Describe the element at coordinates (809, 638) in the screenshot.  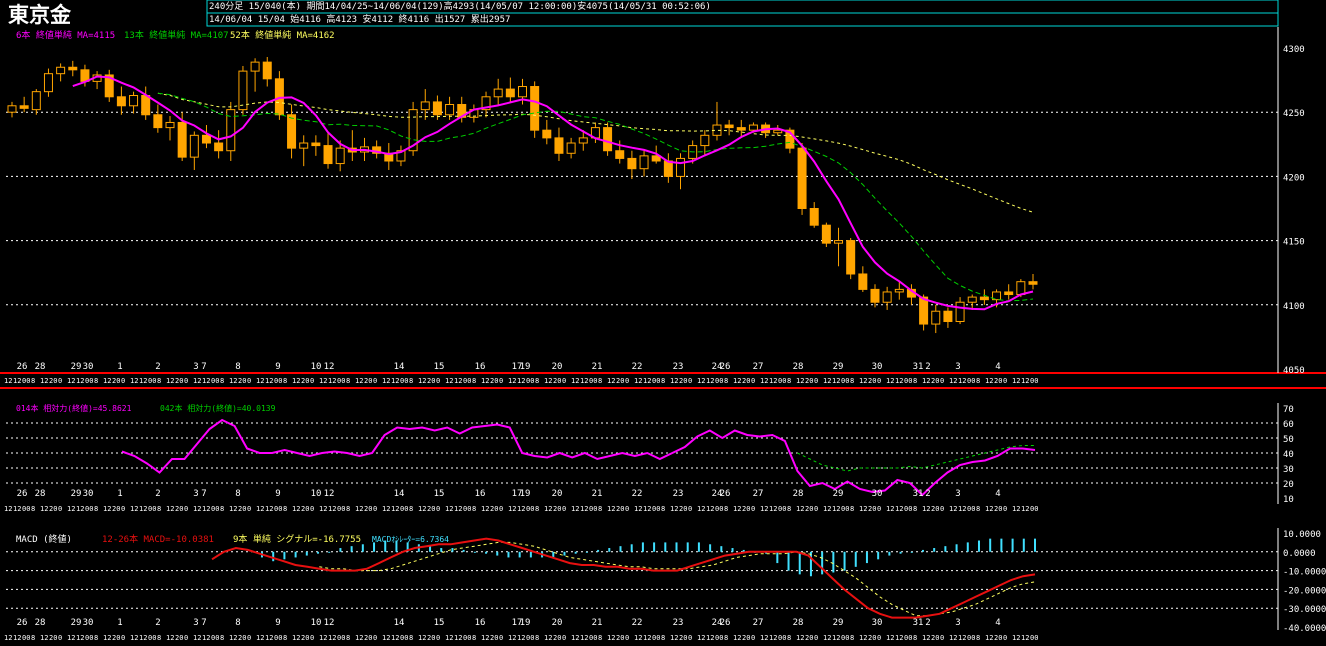
I see `macd-time-label: 20` at that location.